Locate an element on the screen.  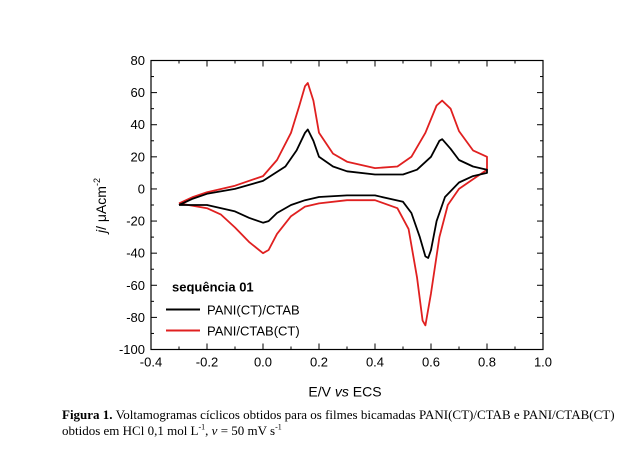
x-tick-label: 0.0 is located at coordinates (263, 362).